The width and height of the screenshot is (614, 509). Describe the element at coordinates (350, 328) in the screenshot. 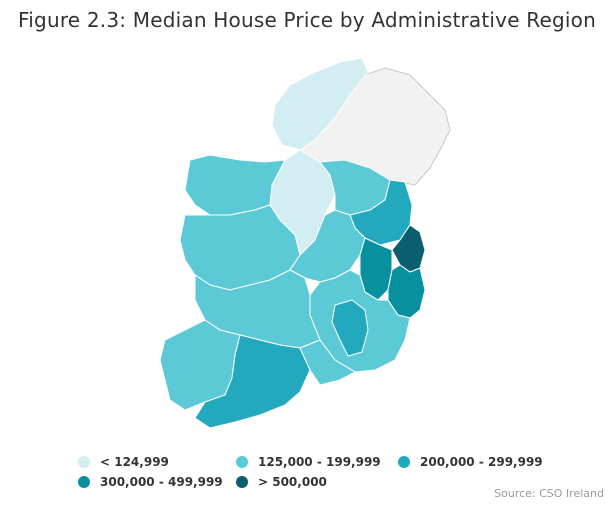

I see `region-kilkenny` at that location.